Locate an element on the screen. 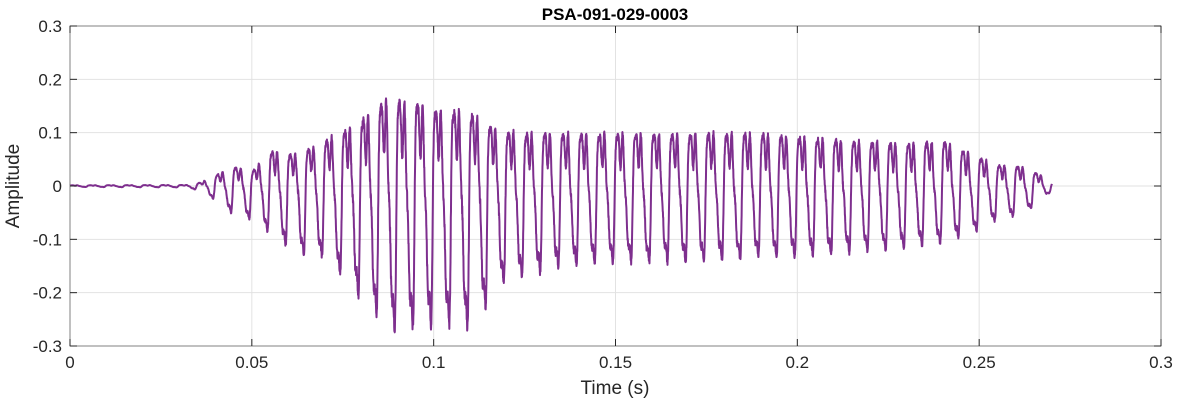 This screenshot has height=409, width=1177. y-tick-label: 0.1 is located at coordinates (50, 133).